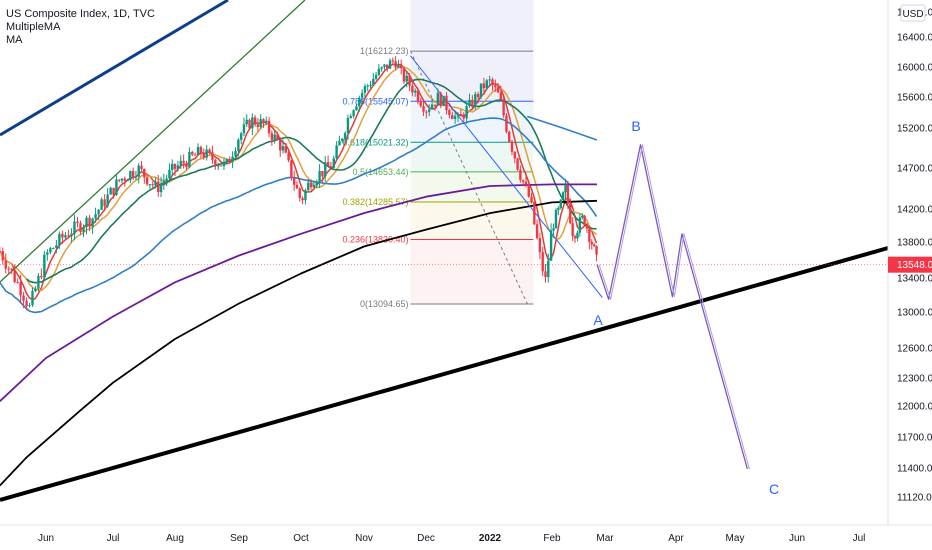 The width and height of the screenshot is (932, 550). I want to click on currency-button, so click(913, 13).